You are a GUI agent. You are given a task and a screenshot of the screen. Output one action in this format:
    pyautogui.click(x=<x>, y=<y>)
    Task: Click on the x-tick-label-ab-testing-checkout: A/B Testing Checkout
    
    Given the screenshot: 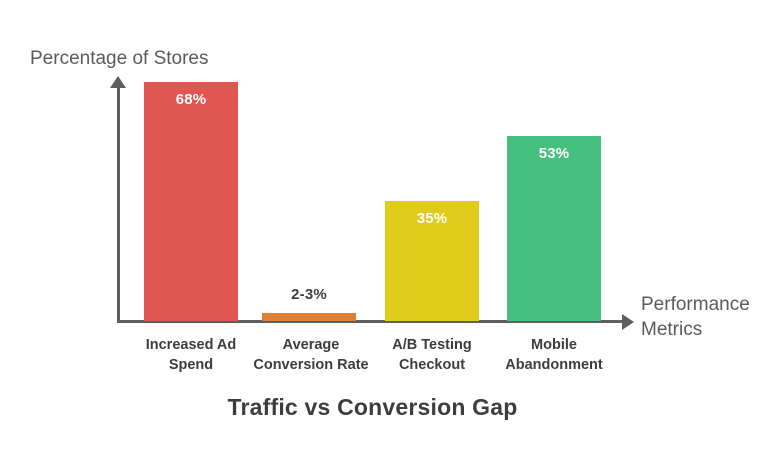 What is the action you would take?
    pyautogui.click(x=432, y=355)
    